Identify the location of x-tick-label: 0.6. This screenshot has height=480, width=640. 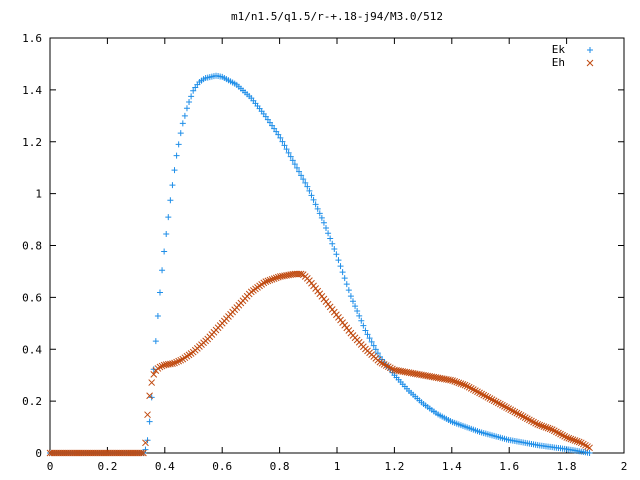
(222, 466).